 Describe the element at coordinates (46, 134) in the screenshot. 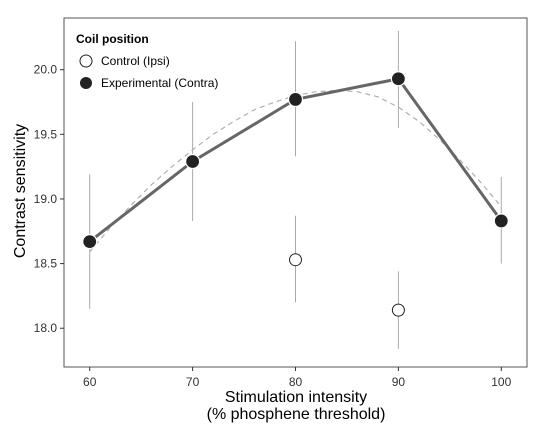

I see `y-tick-label: 19.5` at that location.